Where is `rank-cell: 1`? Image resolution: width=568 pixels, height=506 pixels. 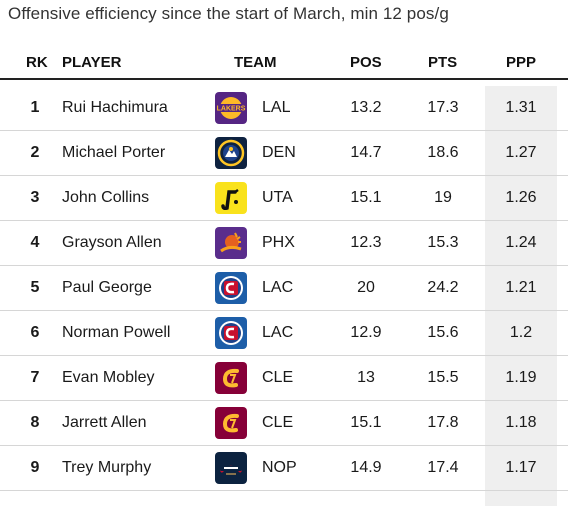
rank-cell: 1 is located at coordinates (35, 107).